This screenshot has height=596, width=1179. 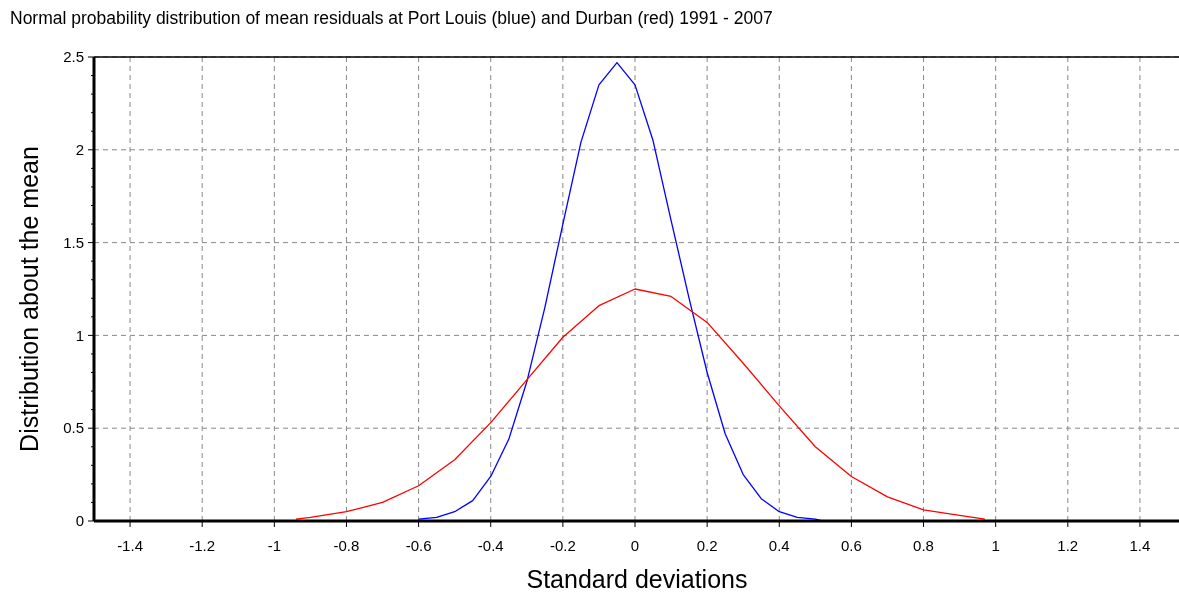 What do you see at coordinates (637, 579) in the screenshot?
I see `x-axis-title: Standard deviations` at bounding box center [637, 579].